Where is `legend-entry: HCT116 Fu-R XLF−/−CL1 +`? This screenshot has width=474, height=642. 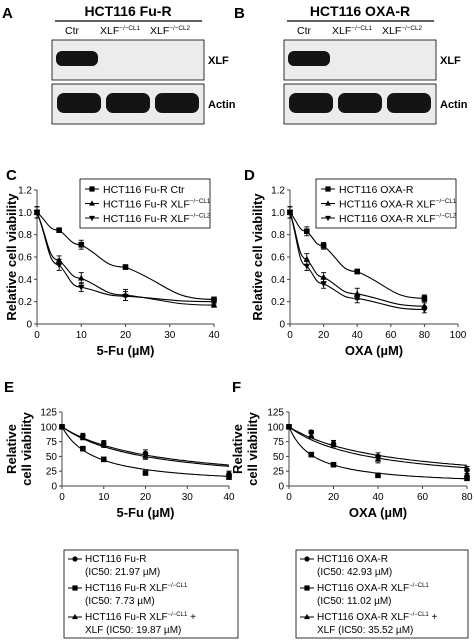 legend-entry: HCT116 Fu-R XLF−/−CL1 + is located at coordinates (140, 617).